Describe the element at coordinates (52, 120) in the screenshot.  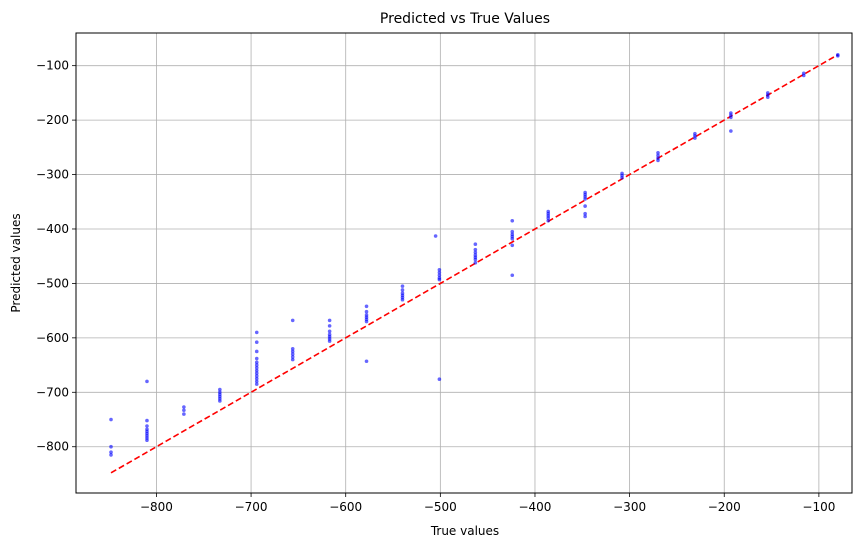
I see `y-tick-label: −200` at that location.